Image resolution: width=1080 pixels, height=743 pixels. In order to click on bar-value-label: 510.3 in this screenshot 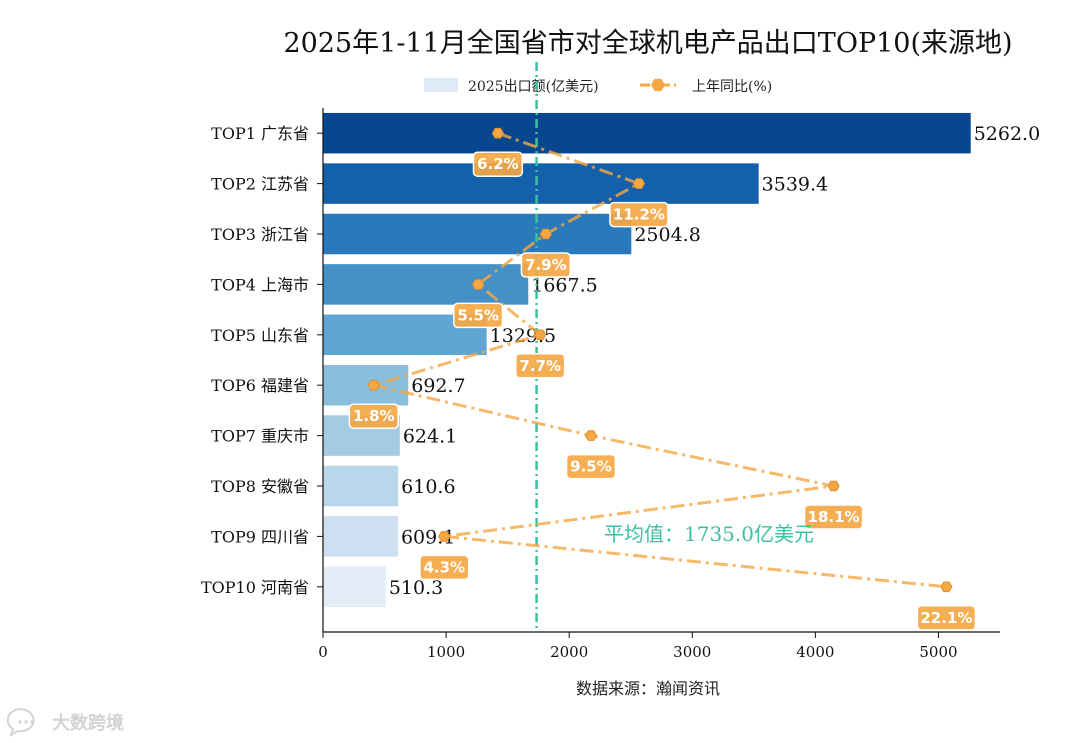, I will do `click(416, 588)`.